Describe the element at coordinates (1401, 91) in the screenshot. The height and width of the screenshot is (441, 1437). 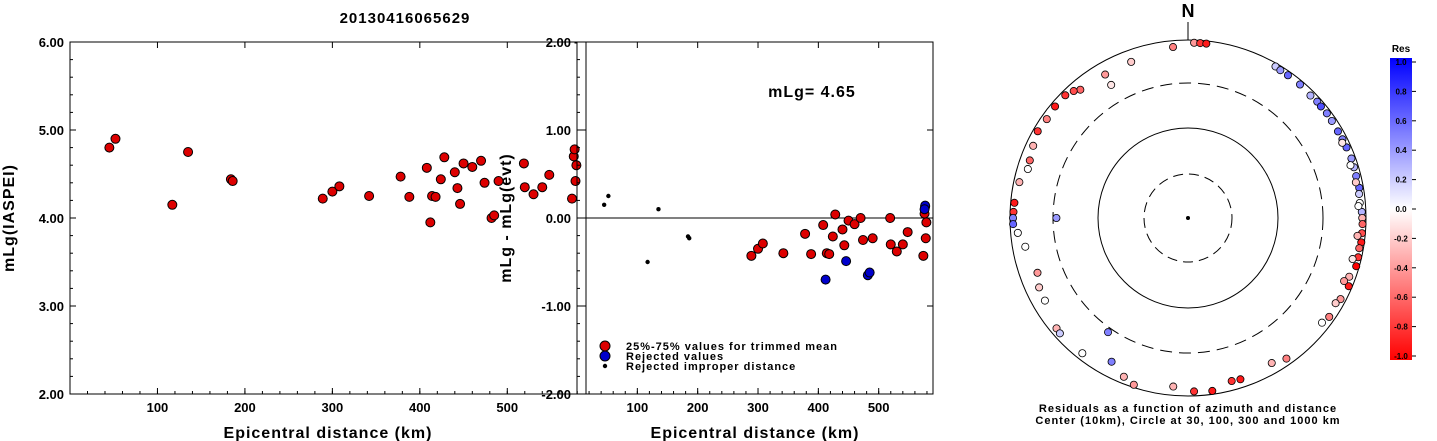
I see `colorbar-tick-label: 0.8` at that location.